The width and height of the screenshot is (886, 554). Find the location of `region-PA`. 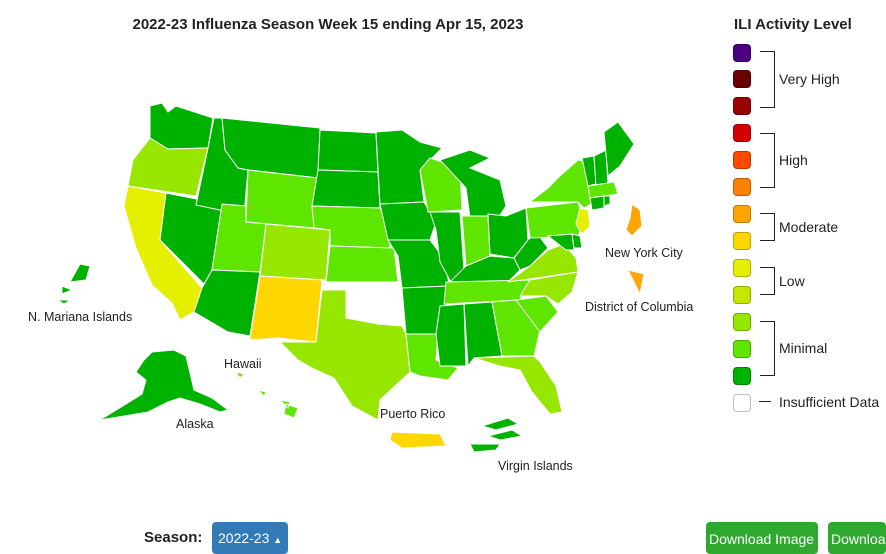

region-PA is located at coordinates (555, 220).